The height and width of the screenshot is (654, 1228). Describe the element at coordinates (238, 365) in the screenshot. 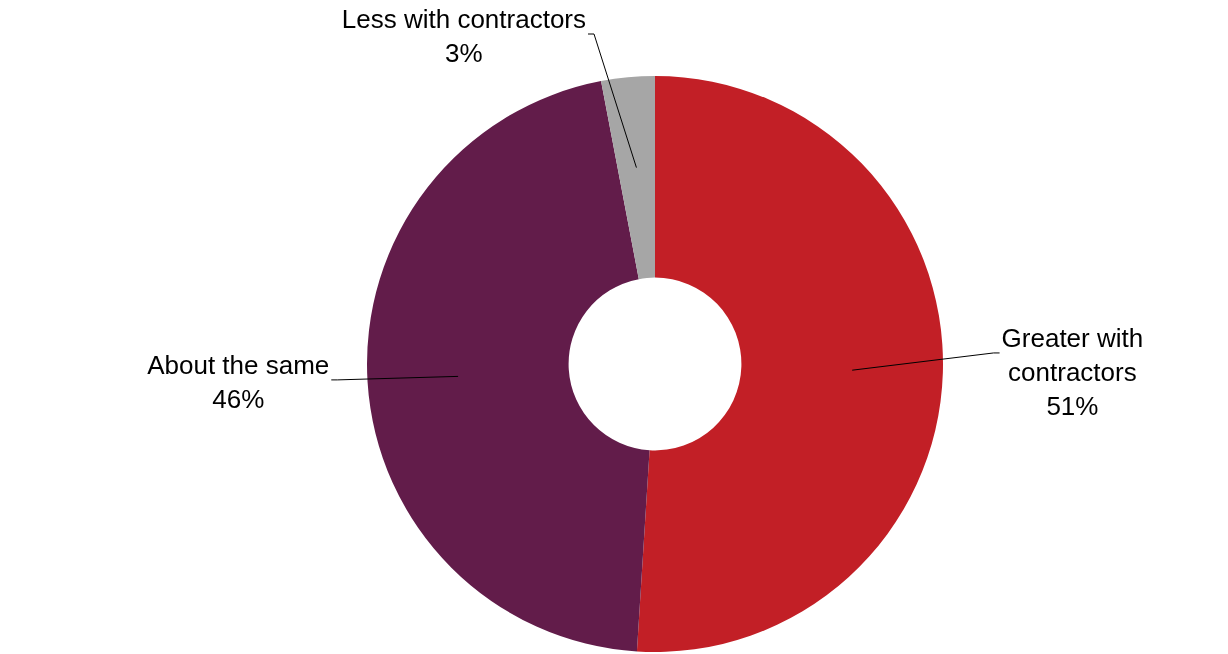

I see `slice-label: About the same` at that location.